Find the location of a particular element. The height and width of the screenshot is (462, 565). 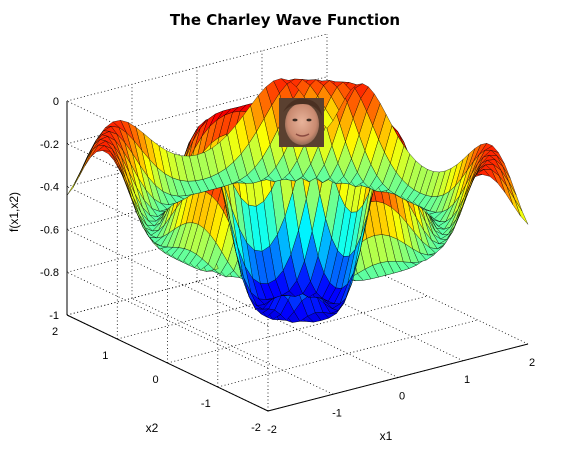

x-tick-label: 1 is located at coordinates (467, 380).